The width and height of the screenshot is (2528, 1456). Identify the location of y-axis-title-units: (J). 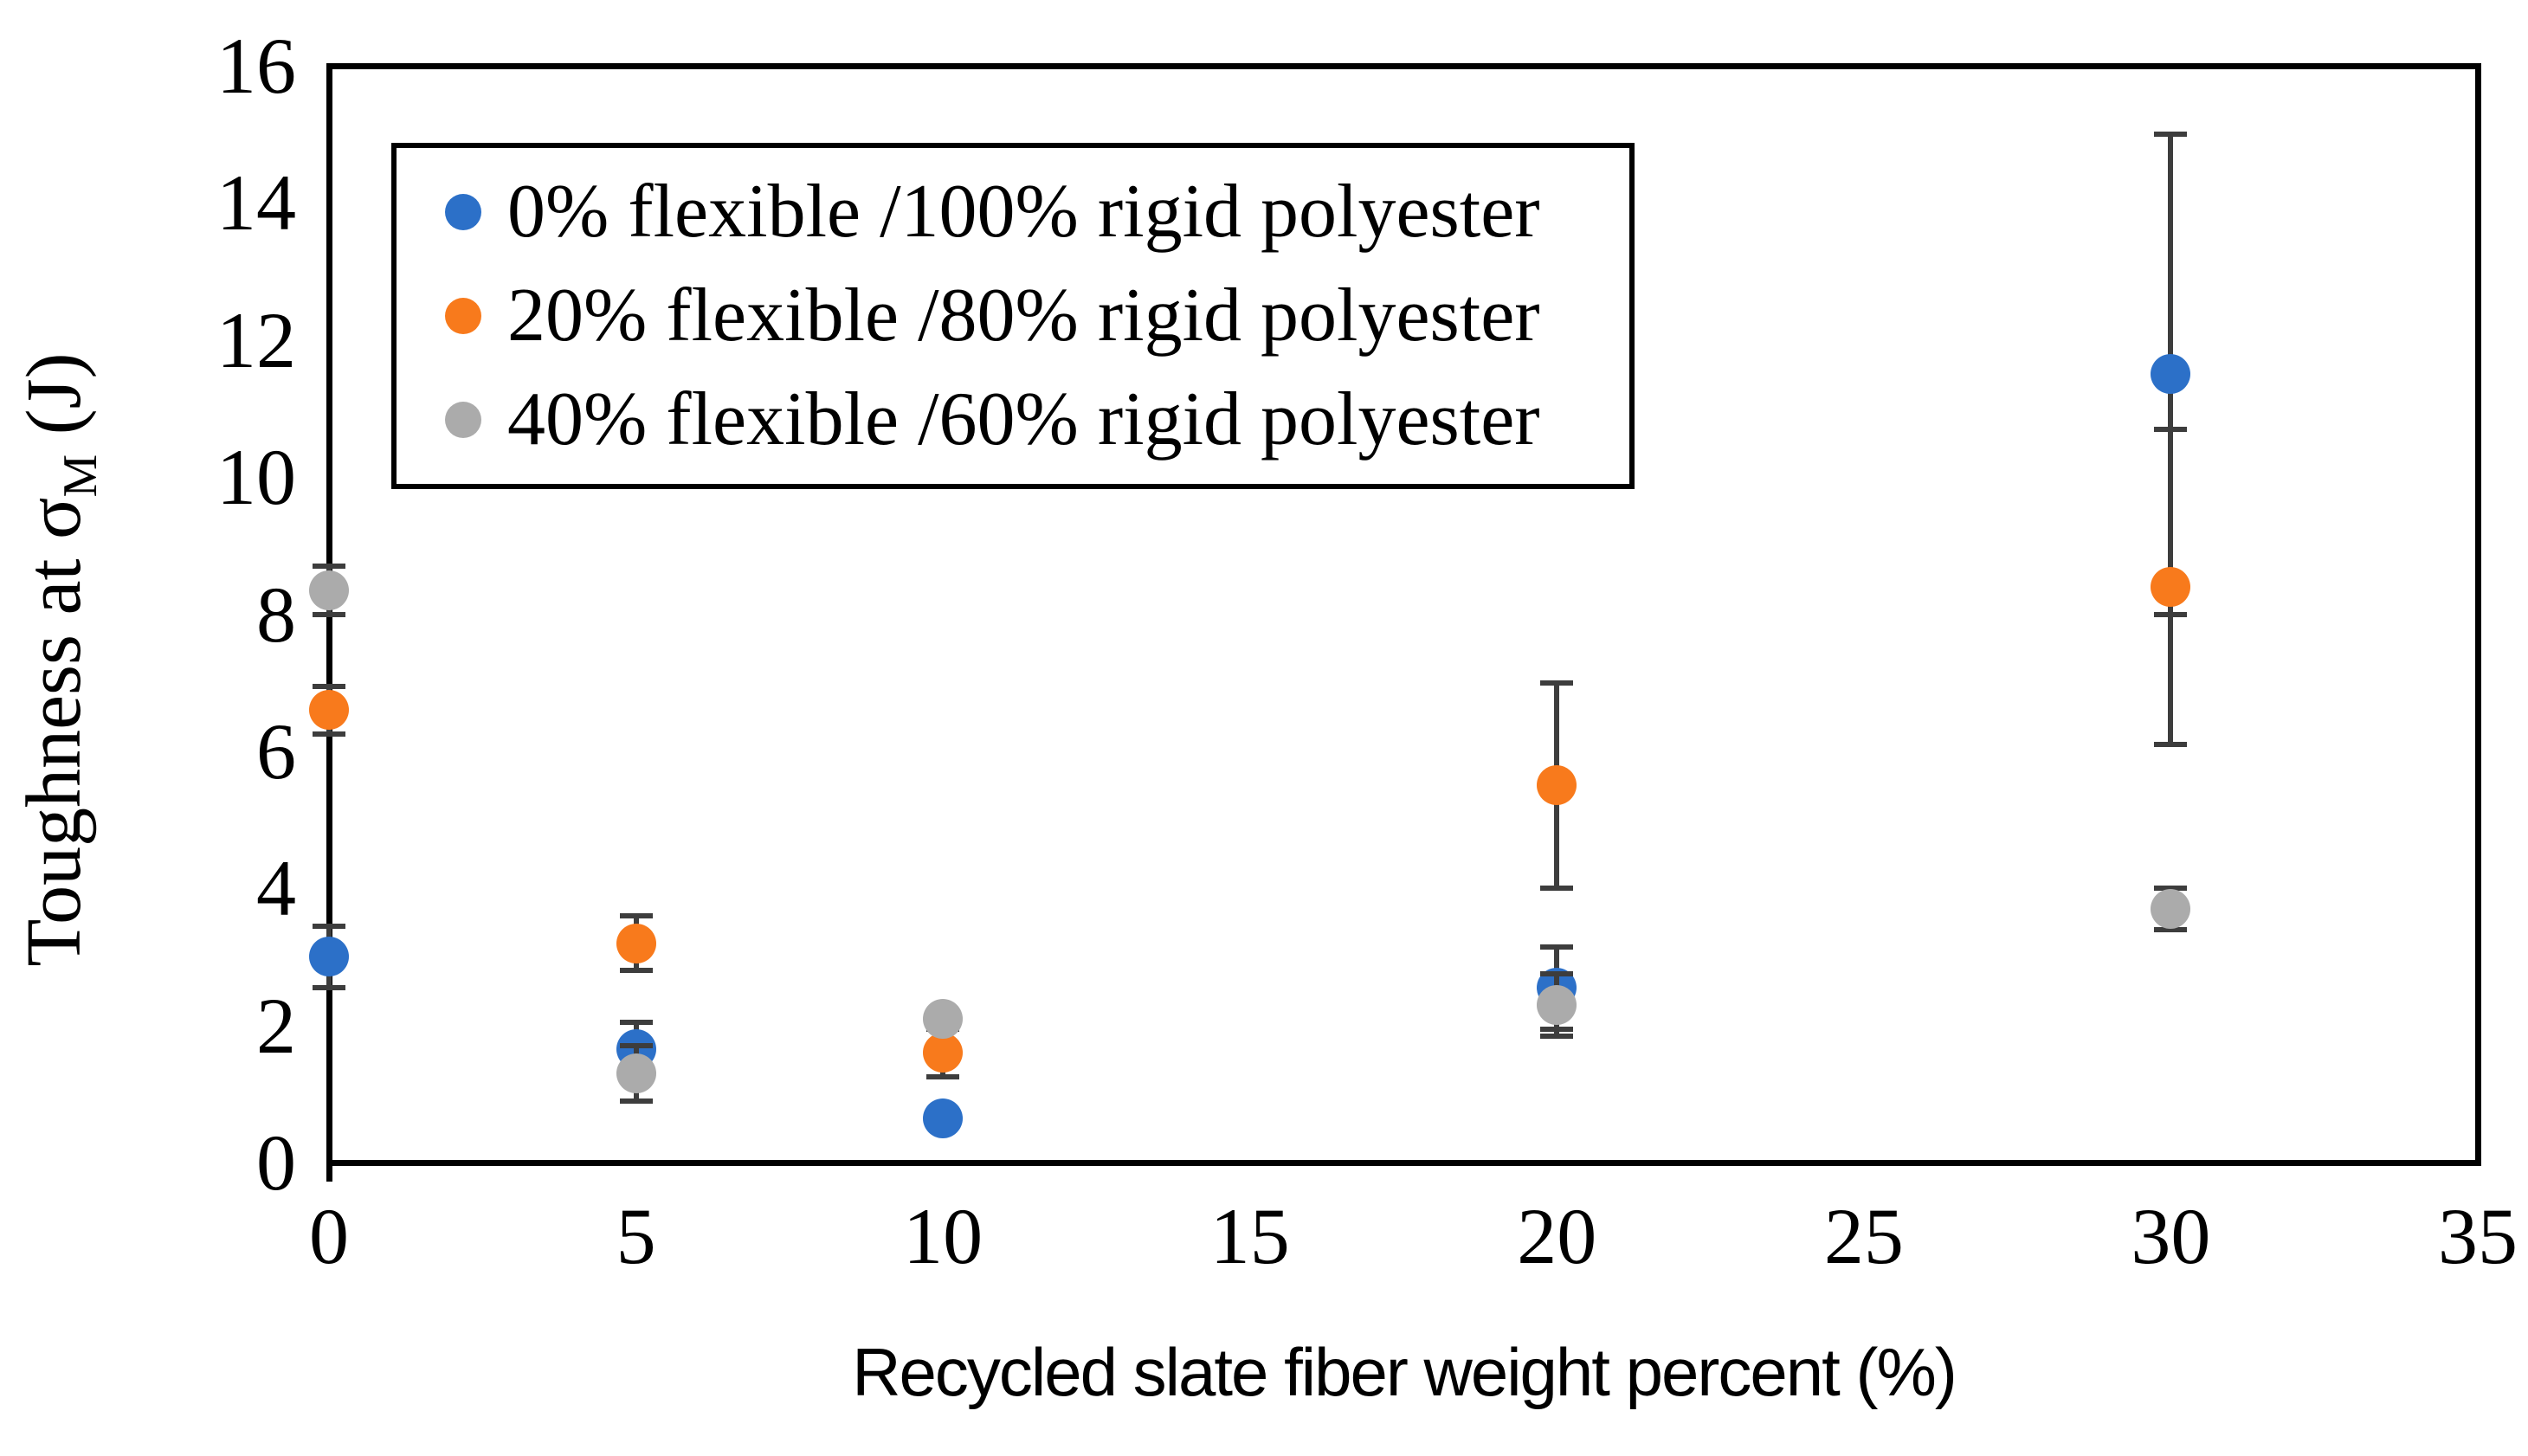
(54, 403).